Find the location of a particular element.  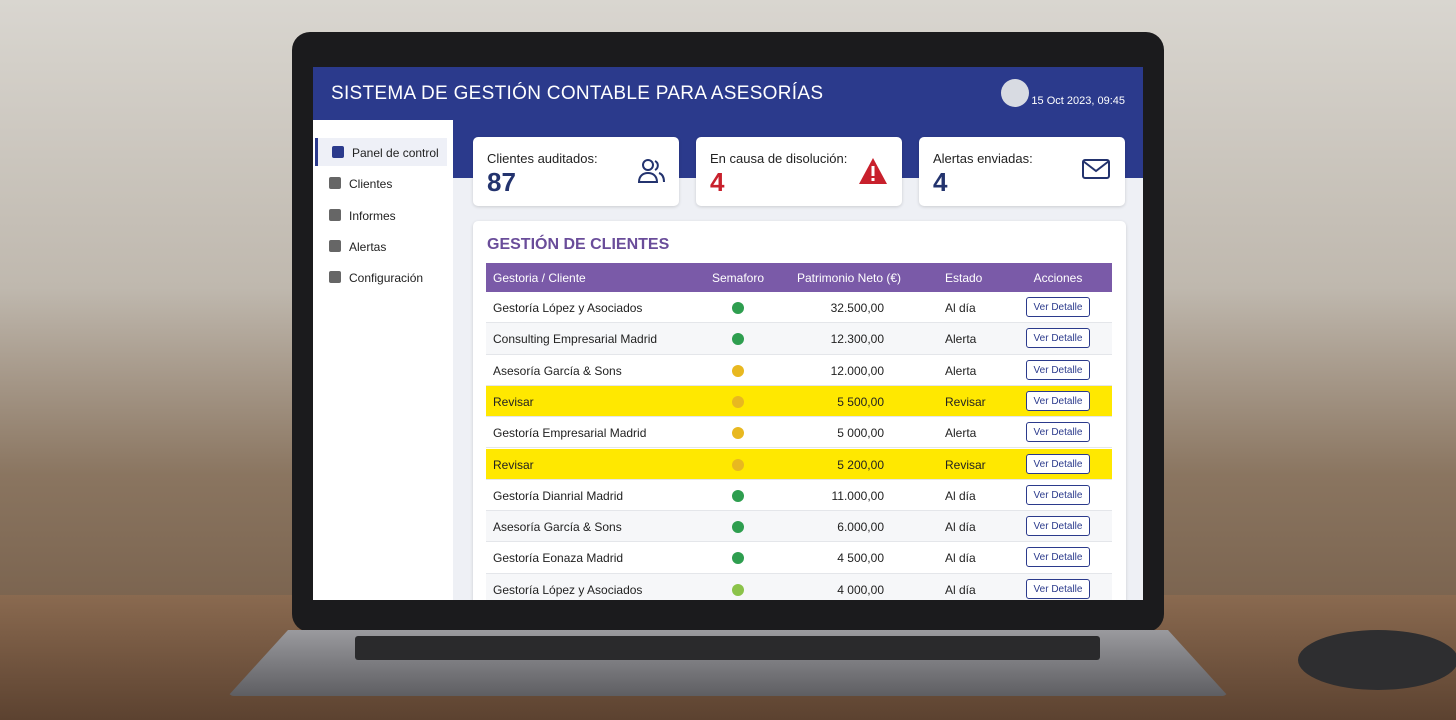

nav-item: Clientes is located at coordinates (381, 183).